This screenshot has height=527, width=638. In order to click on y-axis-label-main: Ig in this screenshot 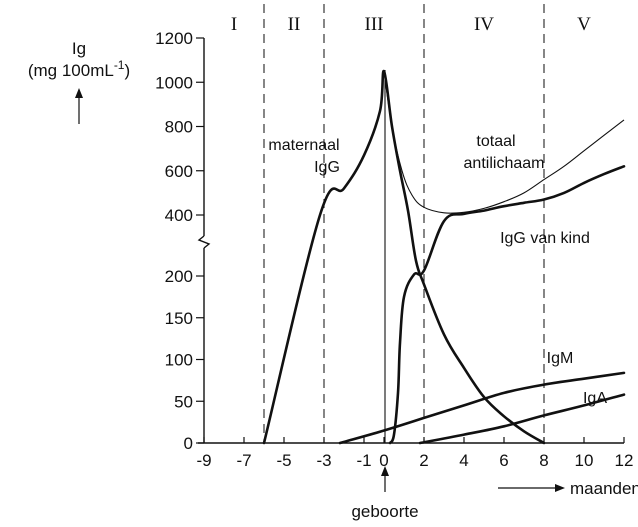, I will do `click(79, 48)`.